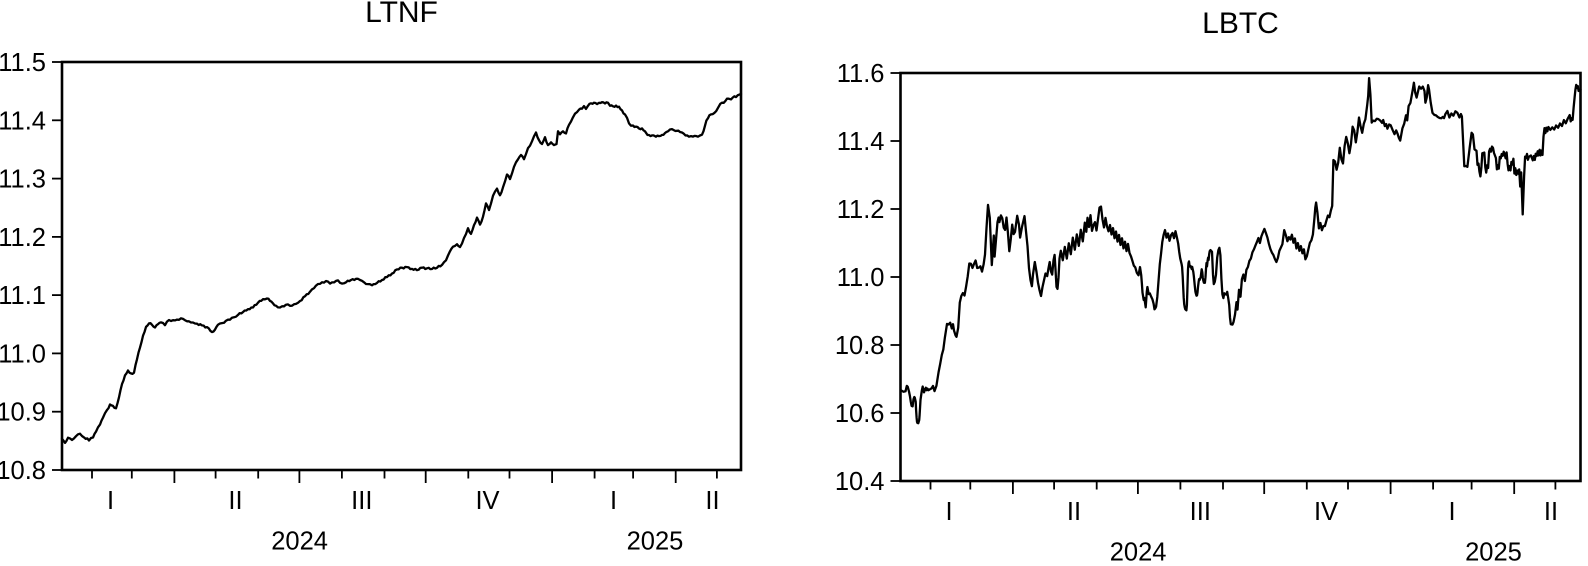  I want to click on svg-text: 10.4, so click(860, 482).